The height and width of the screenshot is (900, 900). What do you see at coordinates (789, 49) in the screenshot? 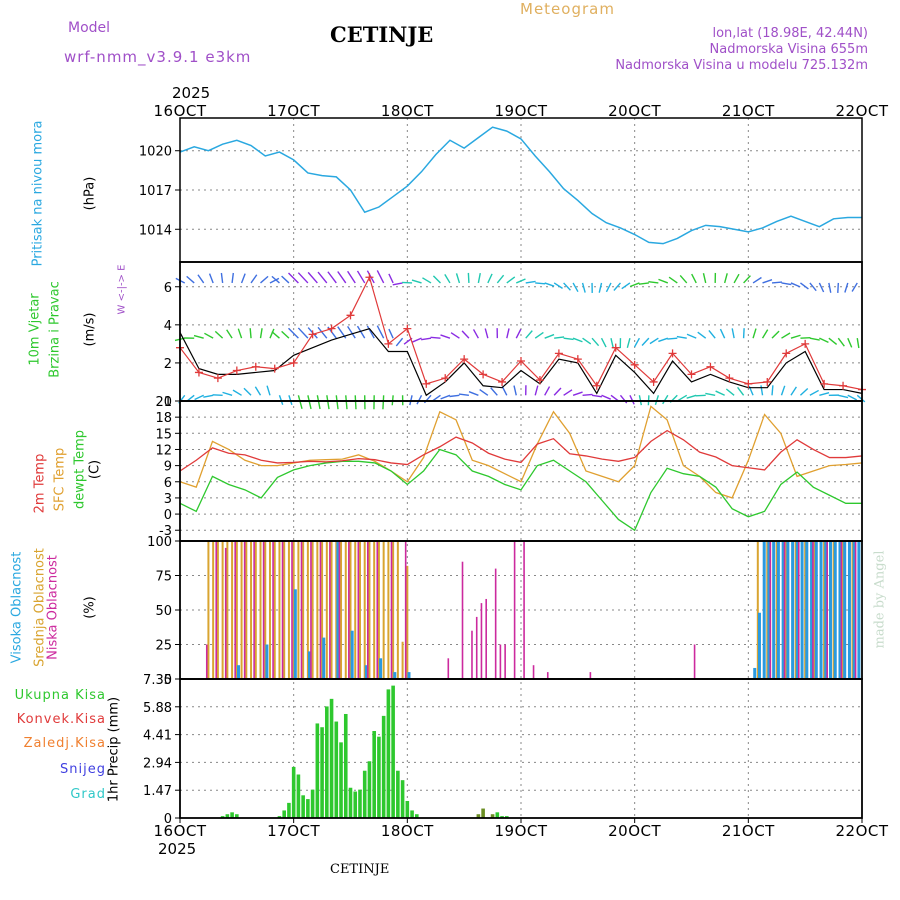
I see `altitude-info: Nadmorska Visina 655m` at bounding box center [789, 49].